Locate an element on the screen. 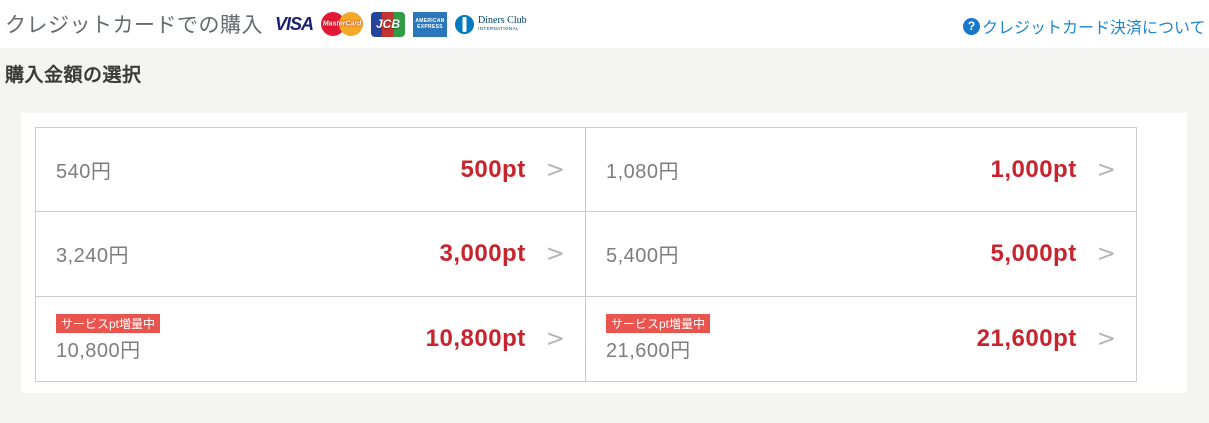 This screenshot has height=423, width=1209. price-label: 1,080円 is located at coordinates (643, 172).